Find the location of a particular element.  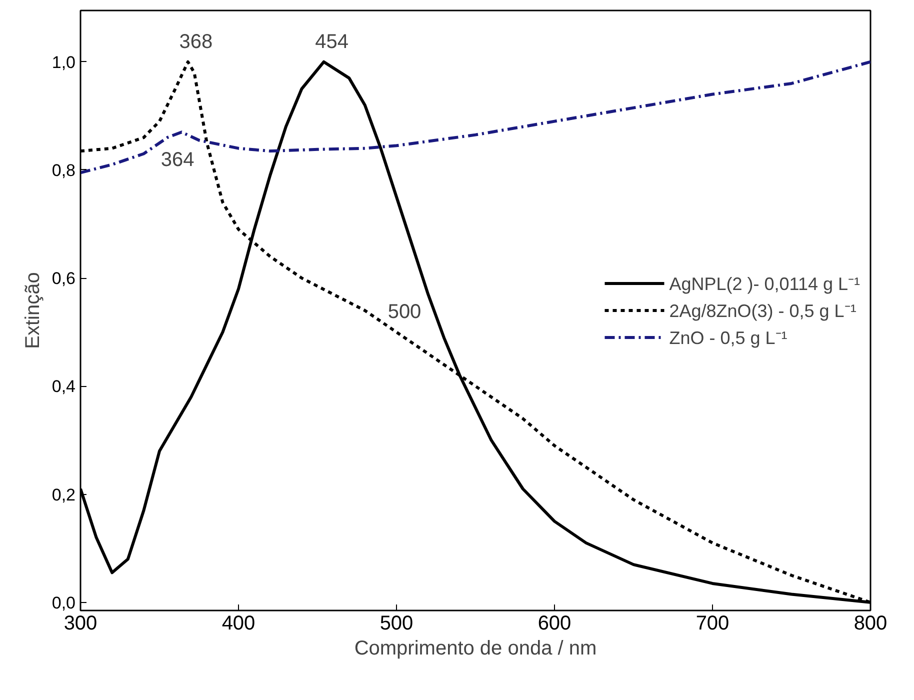

x-tick-label: 600 is located at coordinates (555, 623).